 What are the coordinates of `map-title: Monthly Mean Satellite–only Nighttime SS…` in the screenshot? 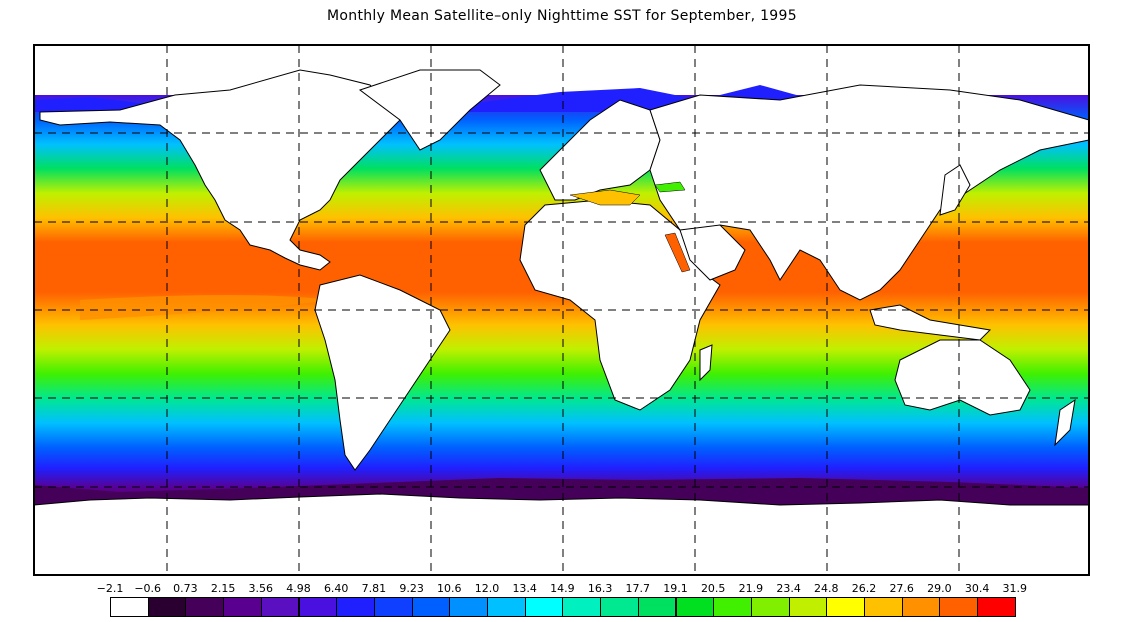 It's located at (562, 16).